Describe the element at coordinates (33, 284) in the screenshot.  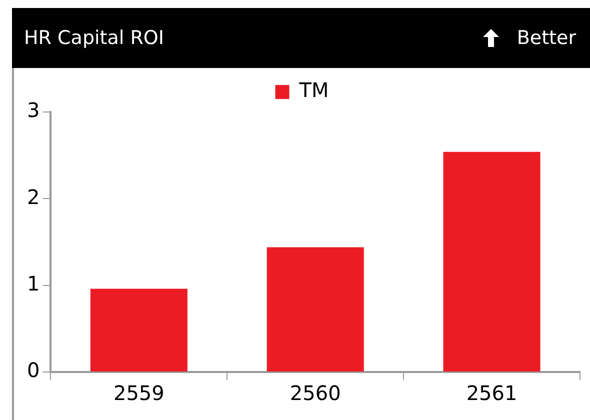
I see `y-tick-label: 1` at that location.